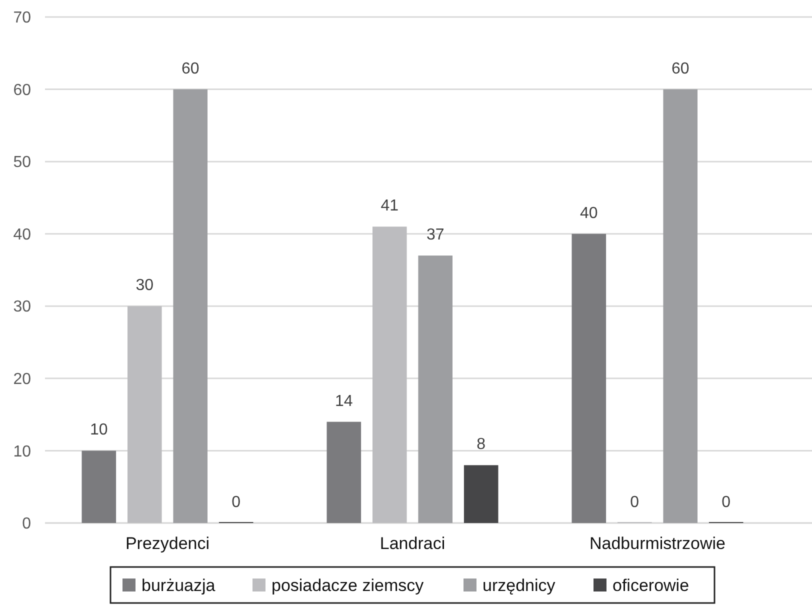  I want to click on data-label: 14, so click(344, 401).